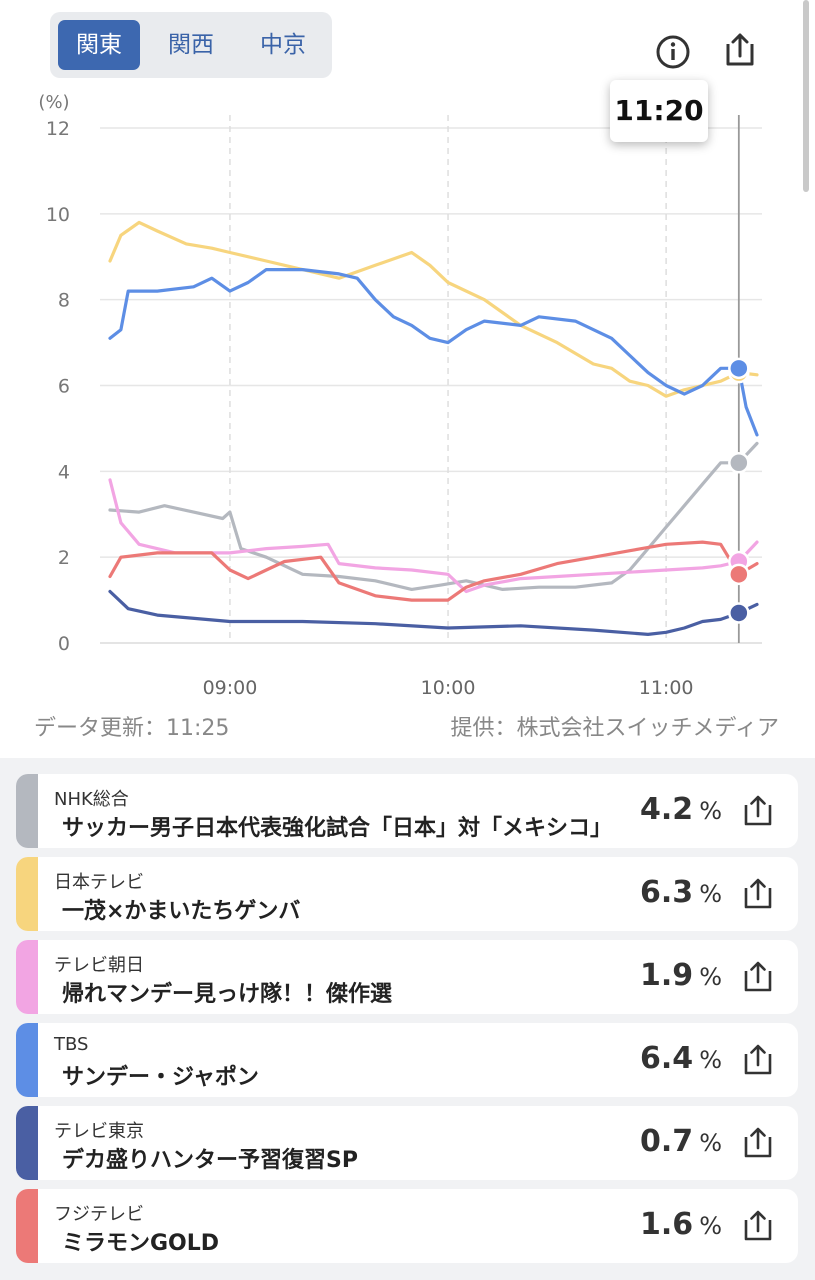 The height and width of the screenshot is (1280, 815). I want to click on program-card: NHK総合サッカー男子日本代表強化試合「日本」対「メキシコ」 4.2%, so click(407, 811).